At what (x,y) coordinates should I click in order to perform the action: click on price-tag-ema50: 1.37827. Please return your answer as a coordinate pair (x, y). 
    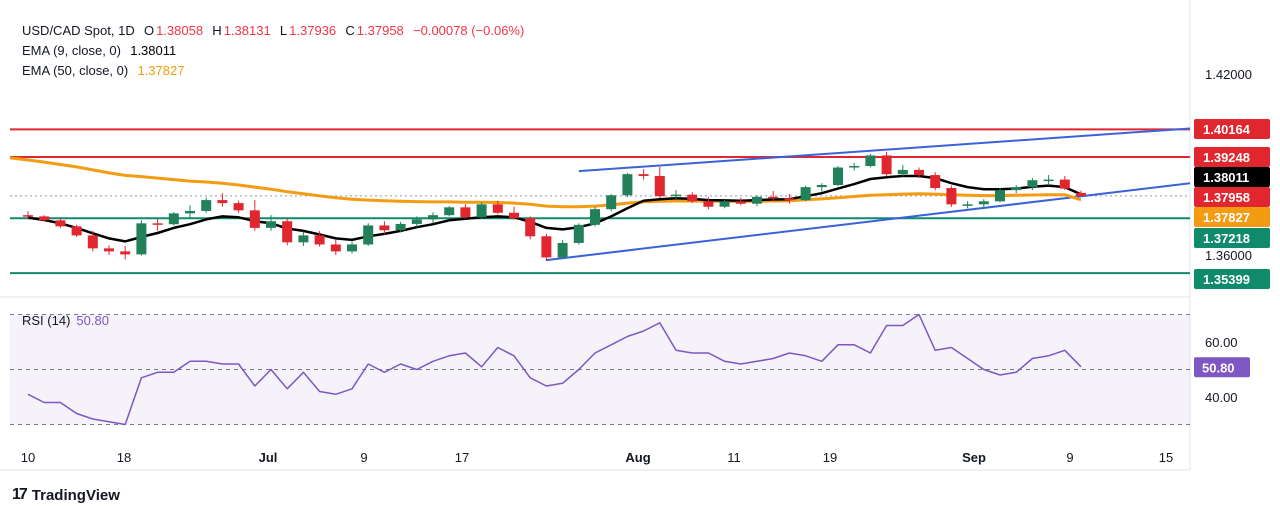
    Looking at the image, I should click on (1232, 217).